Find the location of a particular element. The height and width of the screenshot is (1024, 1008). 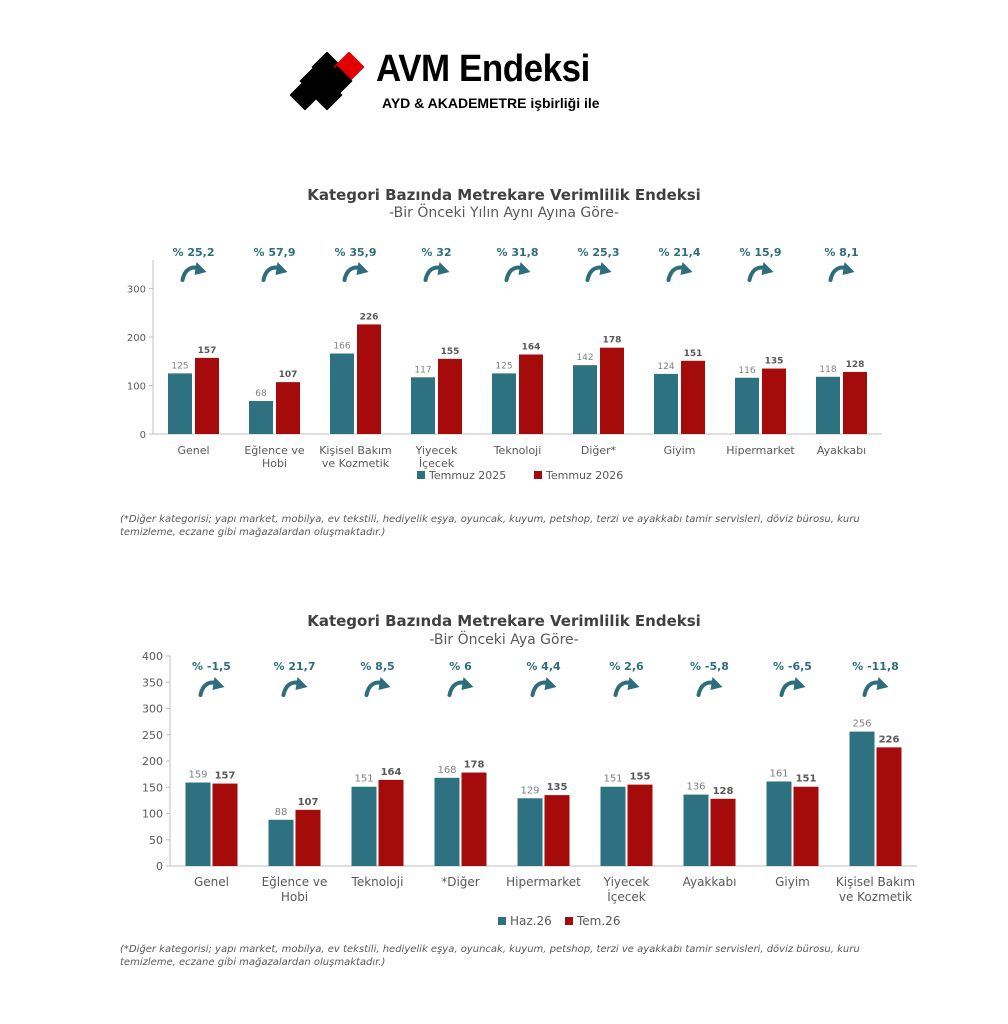

category-label: Teknoloji is located at coordinates (517, 450).